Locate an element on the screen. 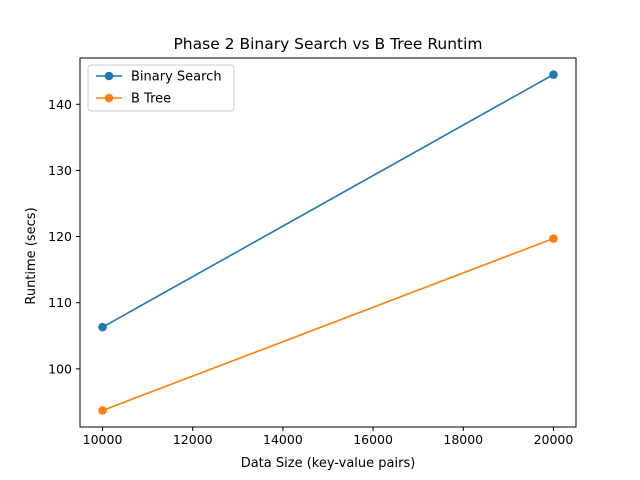  legend: Binary Search B Tree is located at coordinates (161, 88).